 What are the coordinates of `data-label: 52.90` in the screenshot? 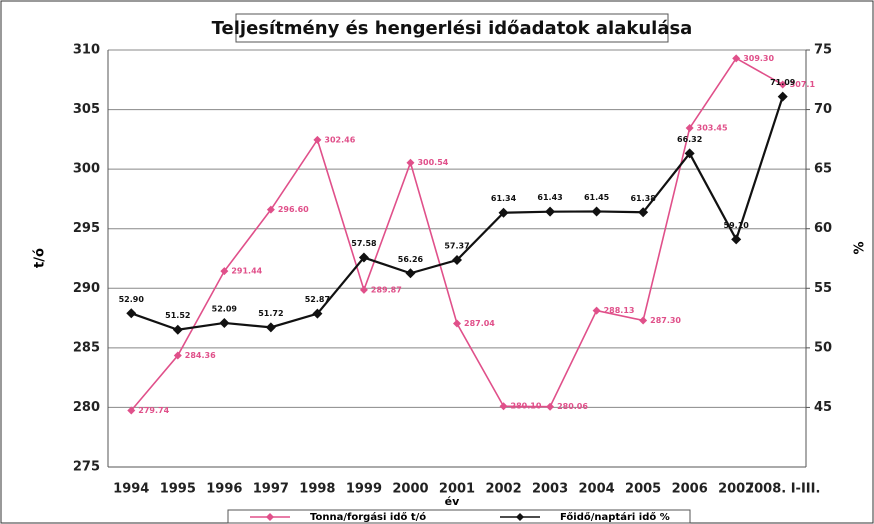 It's located at (132, 299).